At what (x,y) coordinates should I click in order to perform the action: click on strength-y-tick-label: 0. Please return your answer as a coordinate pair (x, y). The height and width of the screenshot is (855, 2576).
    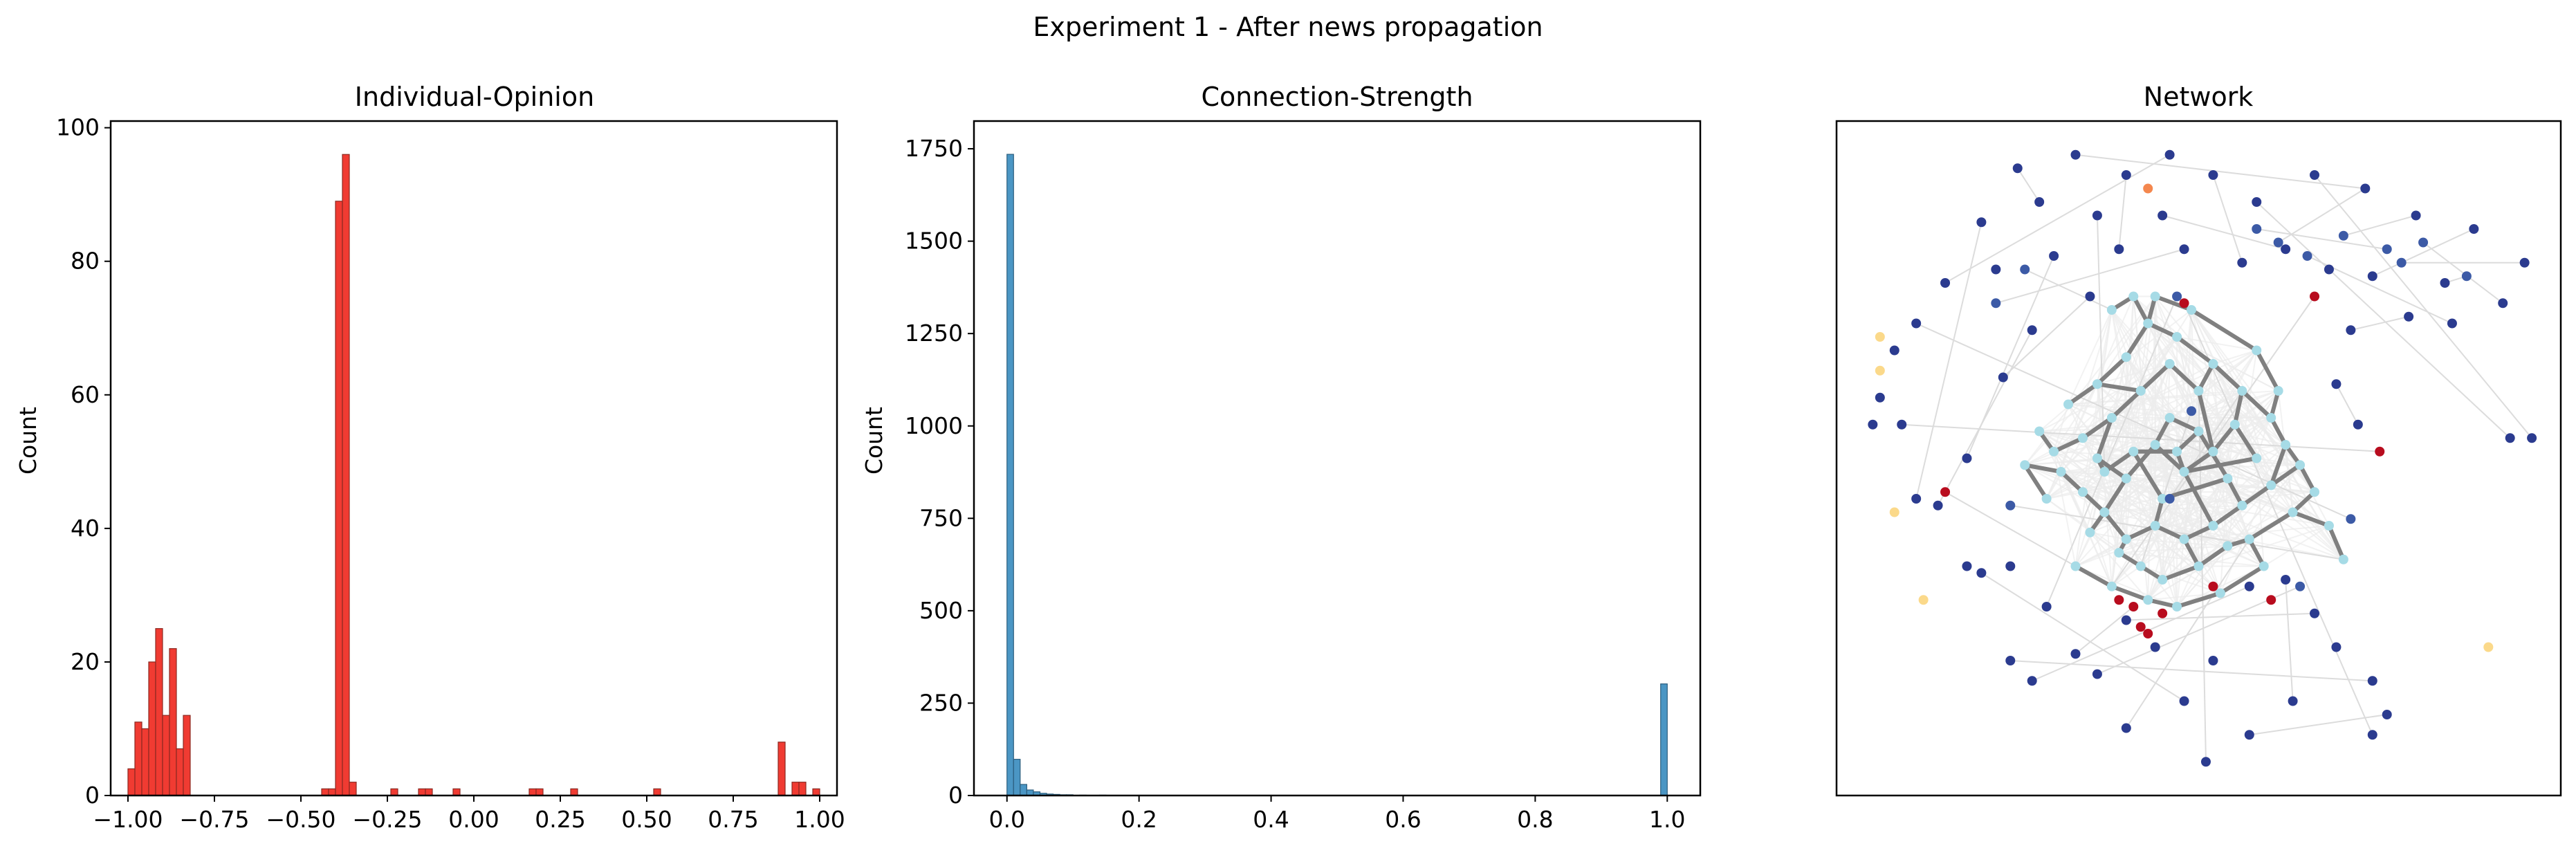
    Looking at the image, I should click on (955, 795).